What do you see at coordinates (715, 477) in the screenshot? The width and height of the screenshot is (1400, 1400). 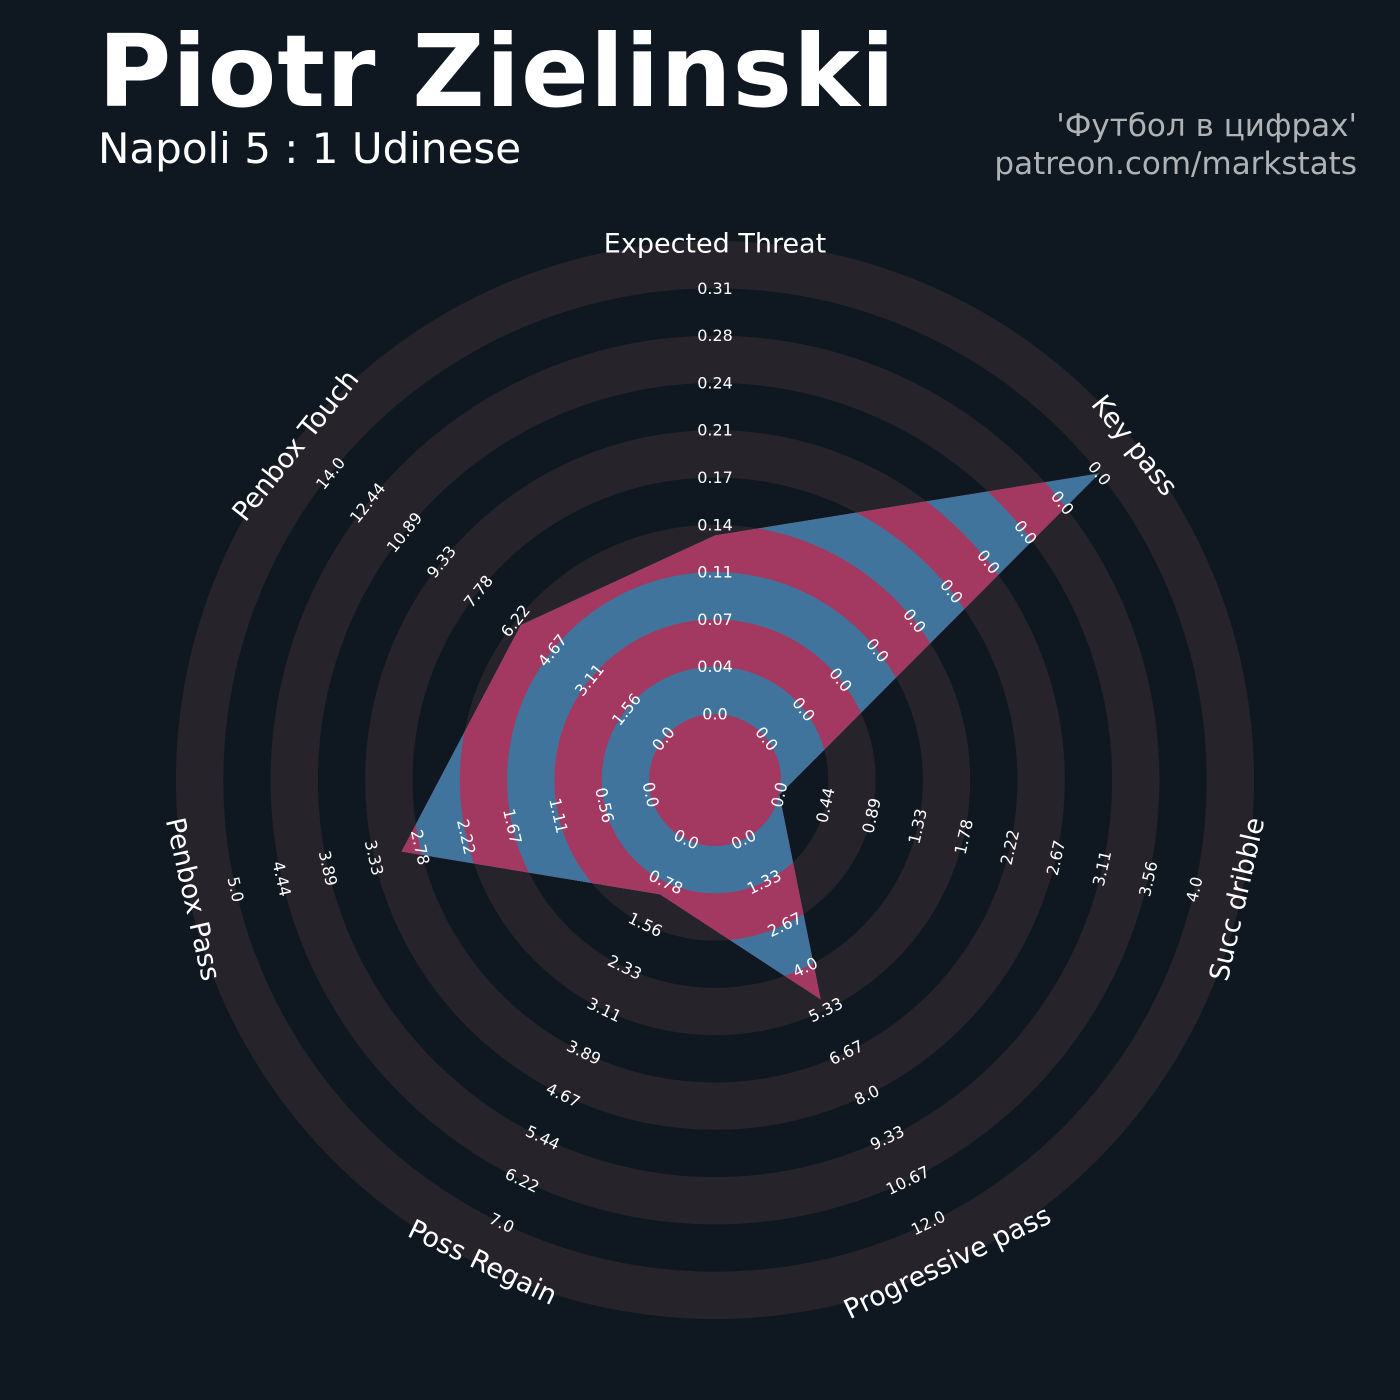 I see `tick-label: 0.17` at bounding box center [715, 477].